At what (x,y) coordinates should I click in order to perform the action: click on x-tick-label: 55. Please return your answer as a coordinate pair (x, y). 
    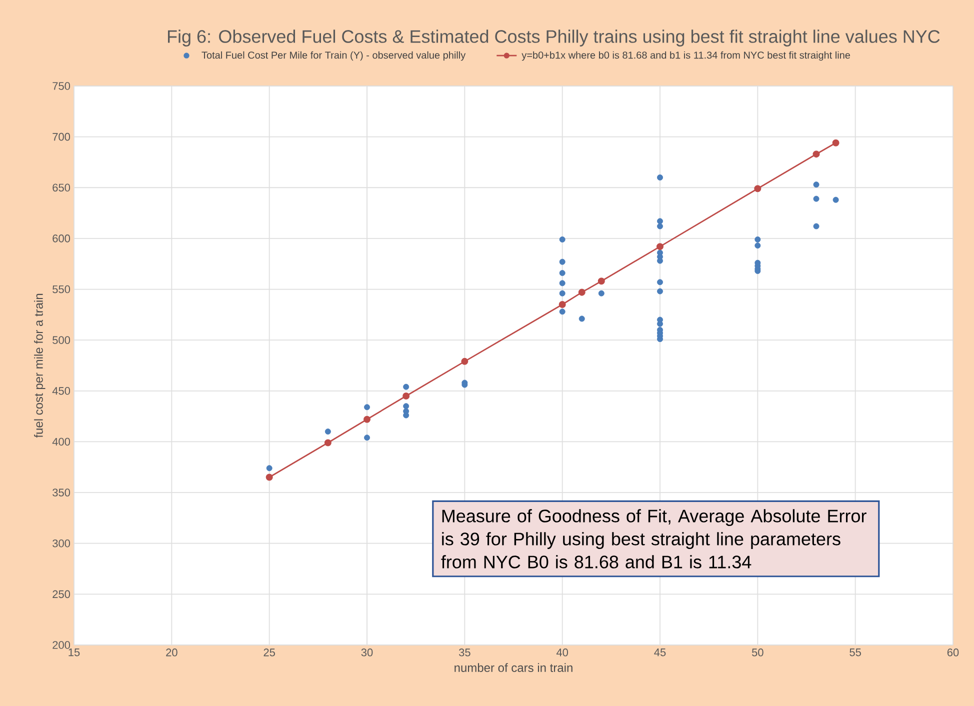
    Looking at the image, I should click on (855, 652).